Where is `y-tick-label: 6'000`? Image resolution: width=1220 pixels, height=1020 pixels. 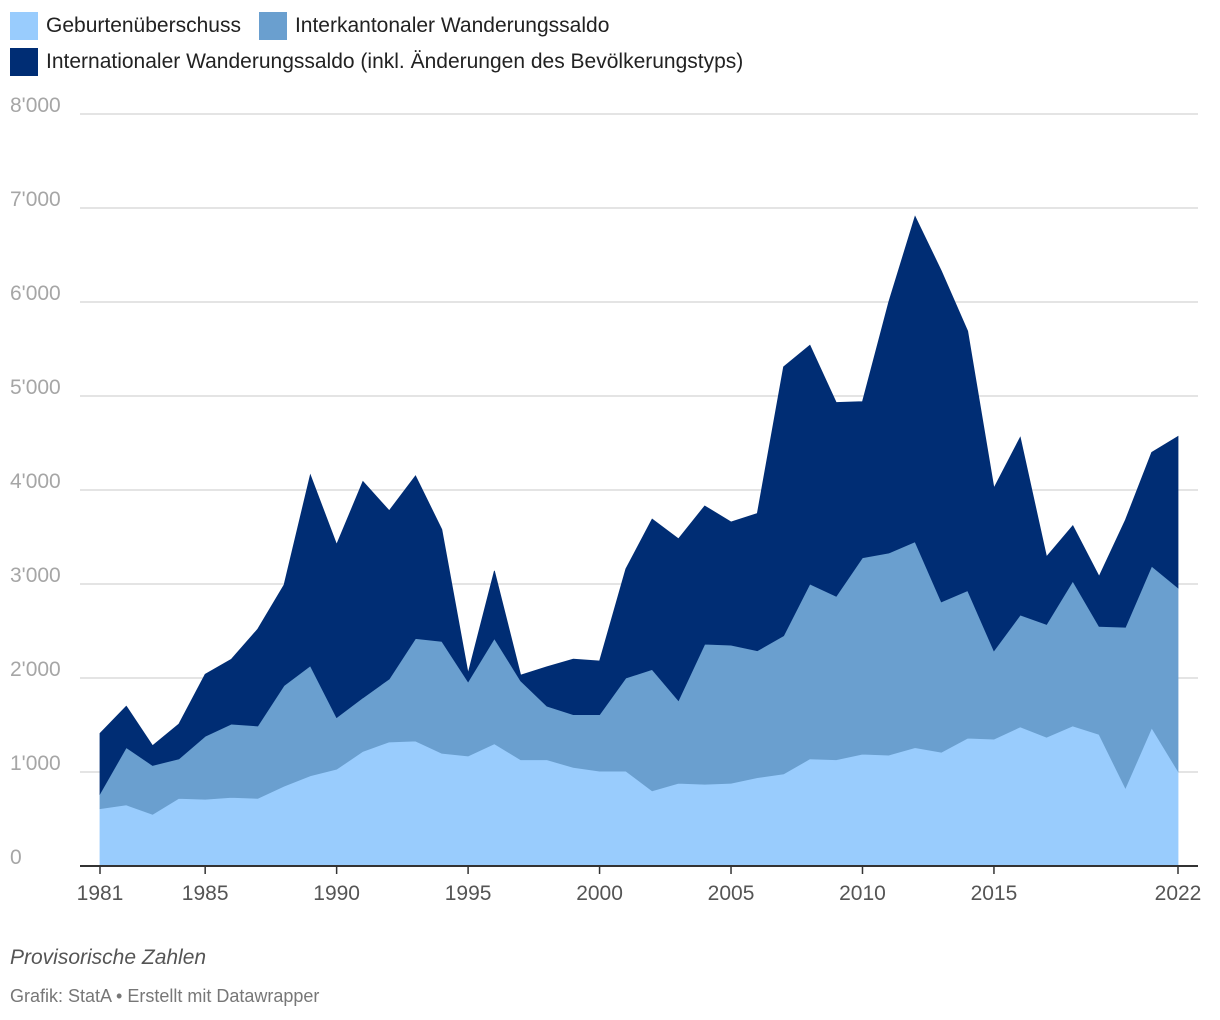 y-tick-label: 6'000 is located at coordinates (35, 293).